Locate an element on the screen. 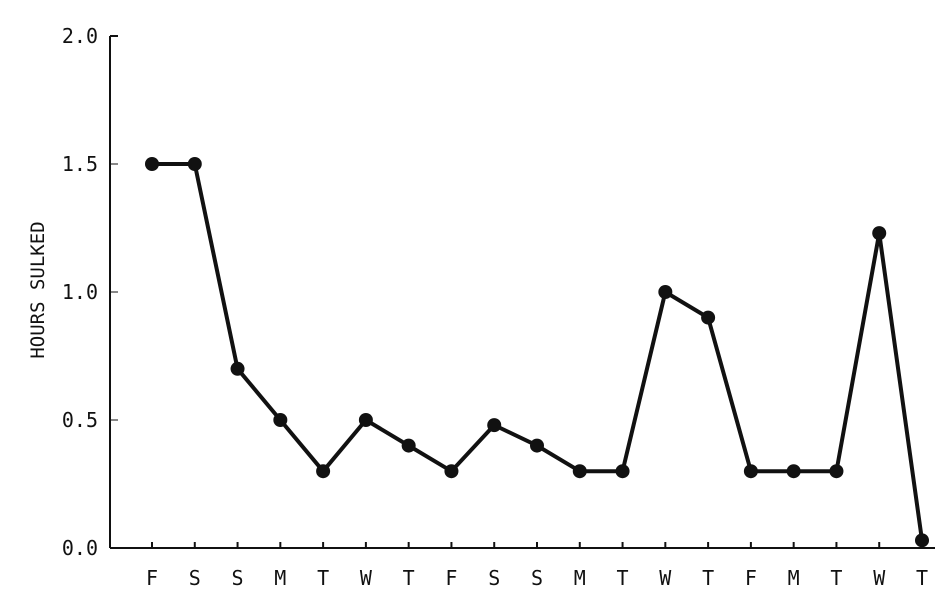  y-tick-label: 1.0 is located at coordinates (80, 292).